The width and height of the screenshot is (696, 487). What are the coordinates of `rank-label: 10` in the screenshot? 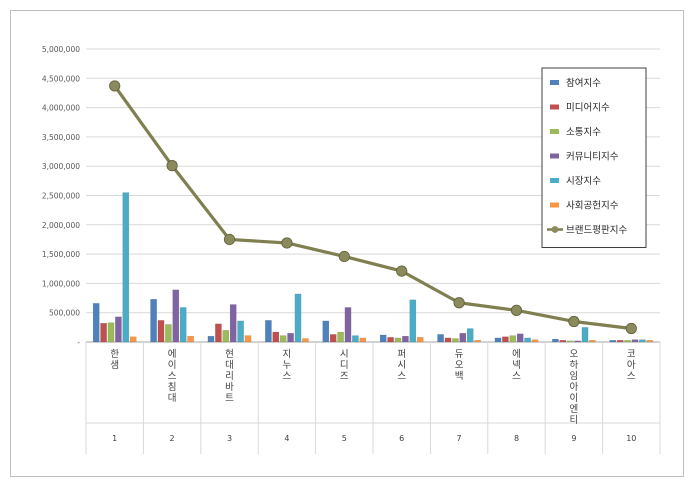 It's located at (631, 438).